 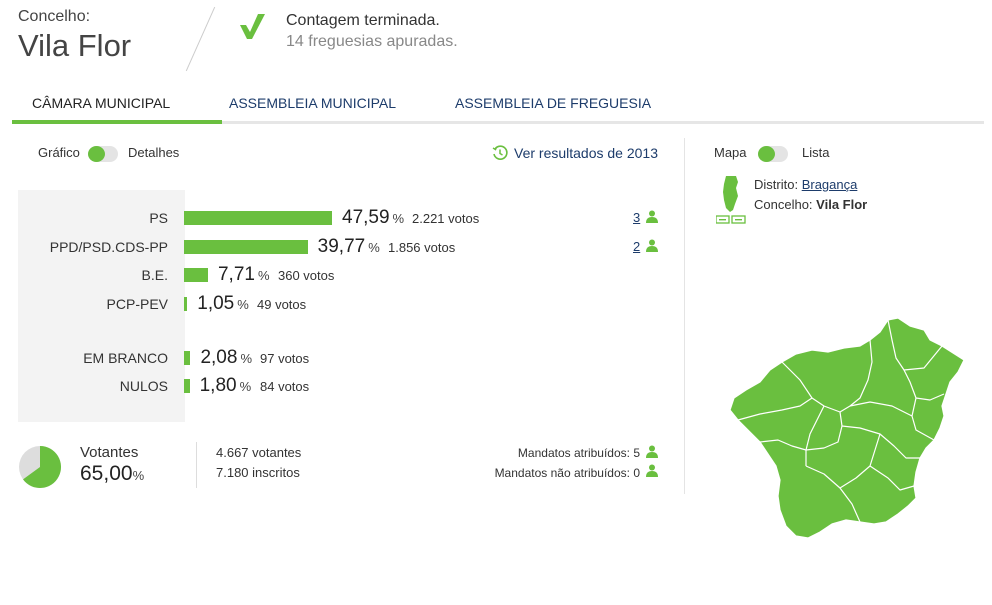 I want to click on view-toggle: Gráfico Detalhes, so click(x=118, y=154).